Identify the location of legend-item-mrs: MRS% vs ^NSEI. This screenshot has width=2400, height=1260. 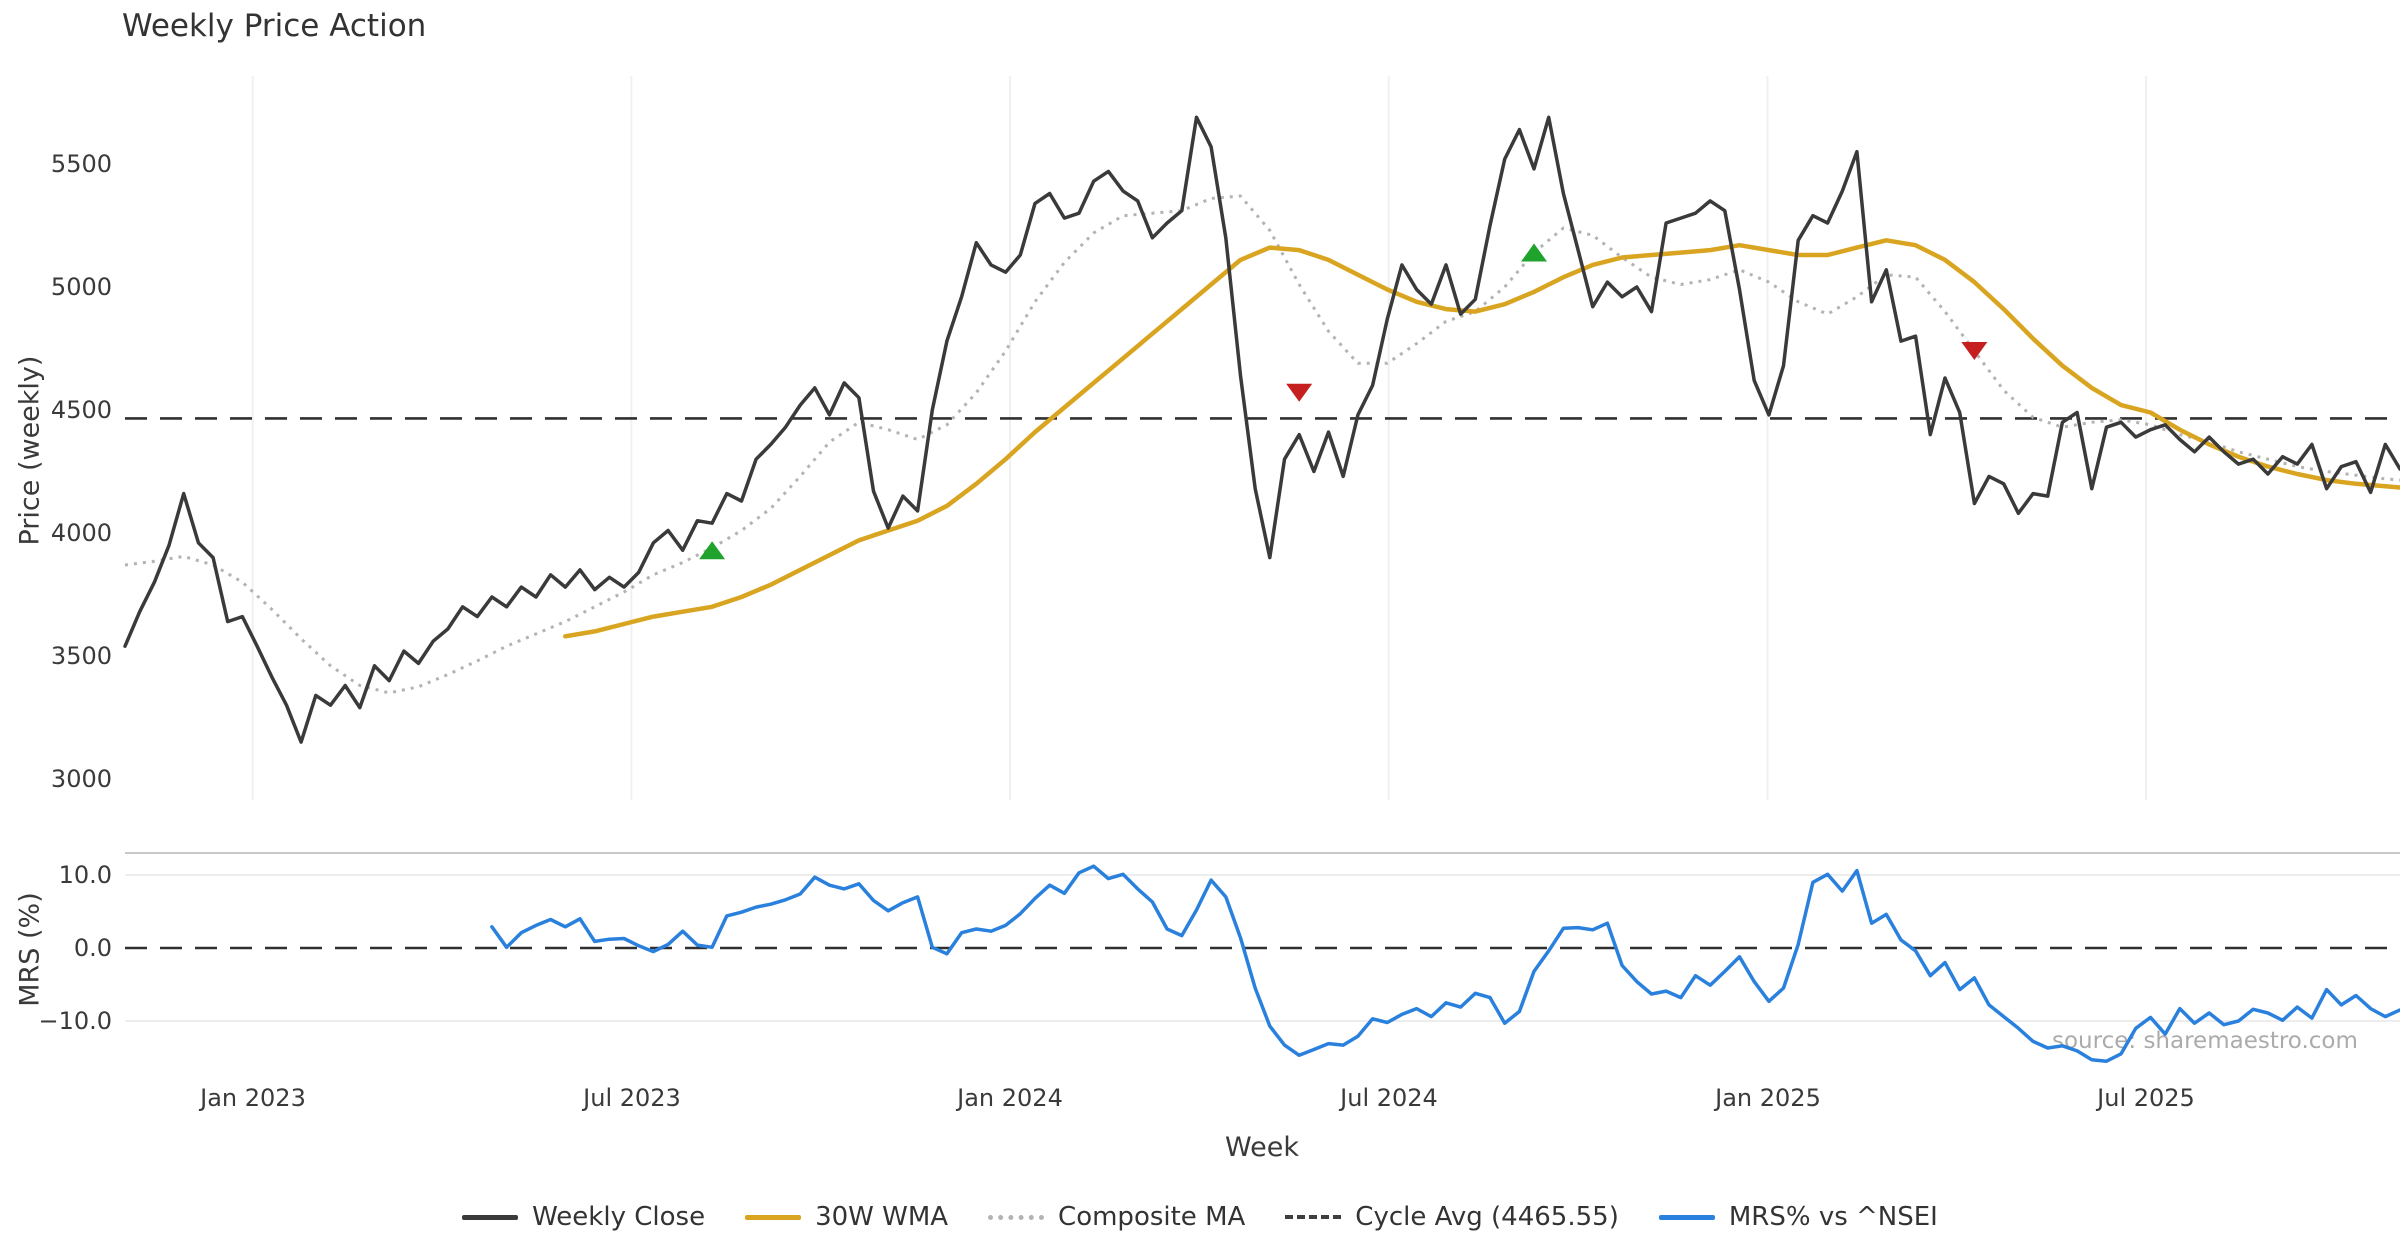
(1798, 1217).